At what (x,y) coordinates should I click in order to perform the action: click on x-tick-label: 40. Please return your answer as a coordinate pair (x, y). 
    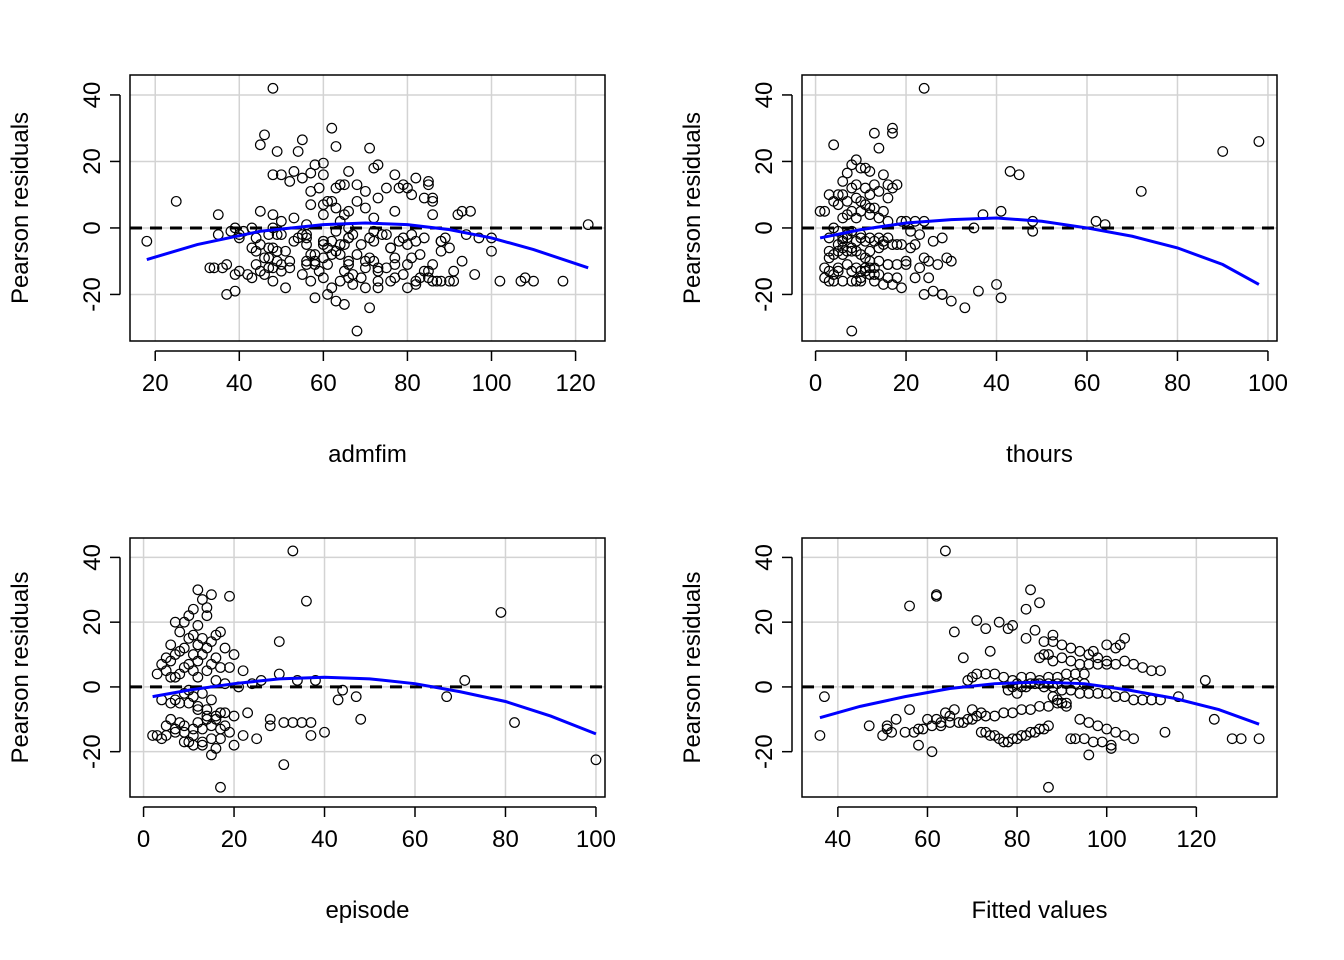
    Looking at the image, I should click on (239, 383).